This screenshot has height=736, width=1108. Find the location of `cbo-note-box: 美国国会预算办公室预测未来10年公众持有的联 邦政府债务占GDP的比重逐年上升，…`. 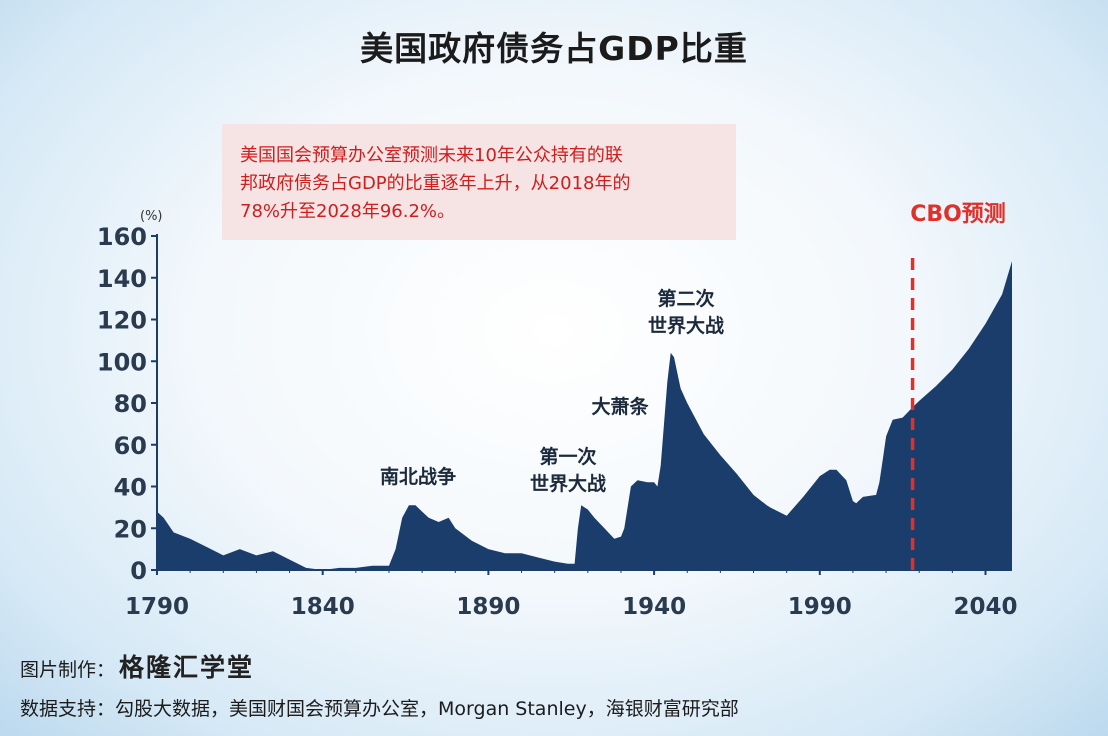

cbo-note-box: 美国国会预算办公室预测未来10年公众持有的联 邦政府债务占GDP的比重逐年上升，… is located at coordinates (479, 182).